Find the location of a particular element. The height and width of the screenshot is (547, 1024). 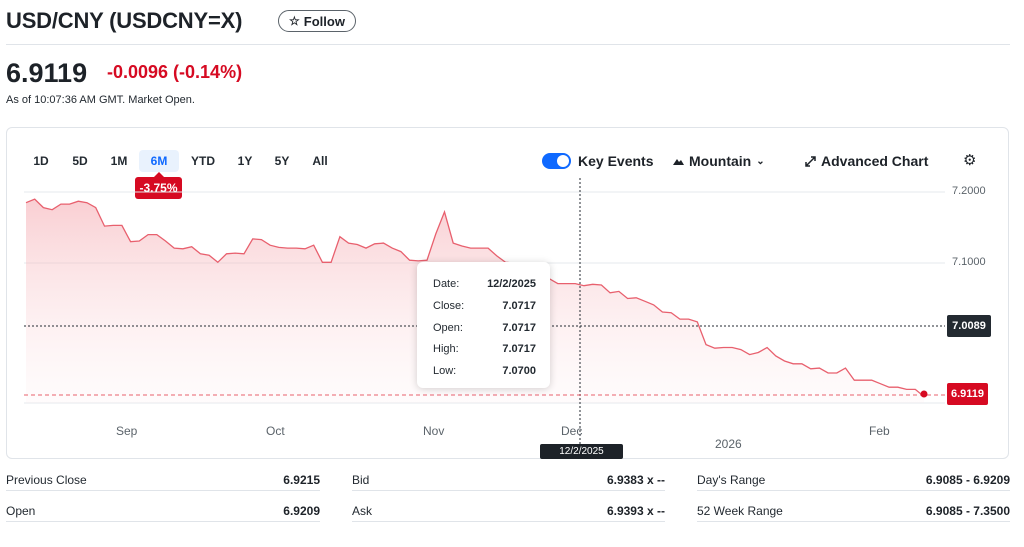

stat-previous-close-label: Previous Close is located at coordinates (46, 480).